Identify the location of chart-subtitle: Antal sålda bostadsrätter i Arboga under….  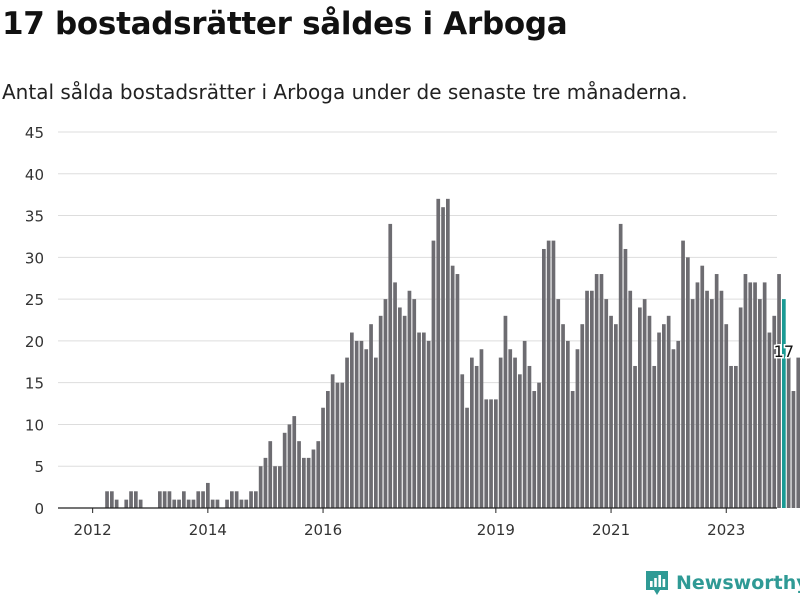
(345, 92).